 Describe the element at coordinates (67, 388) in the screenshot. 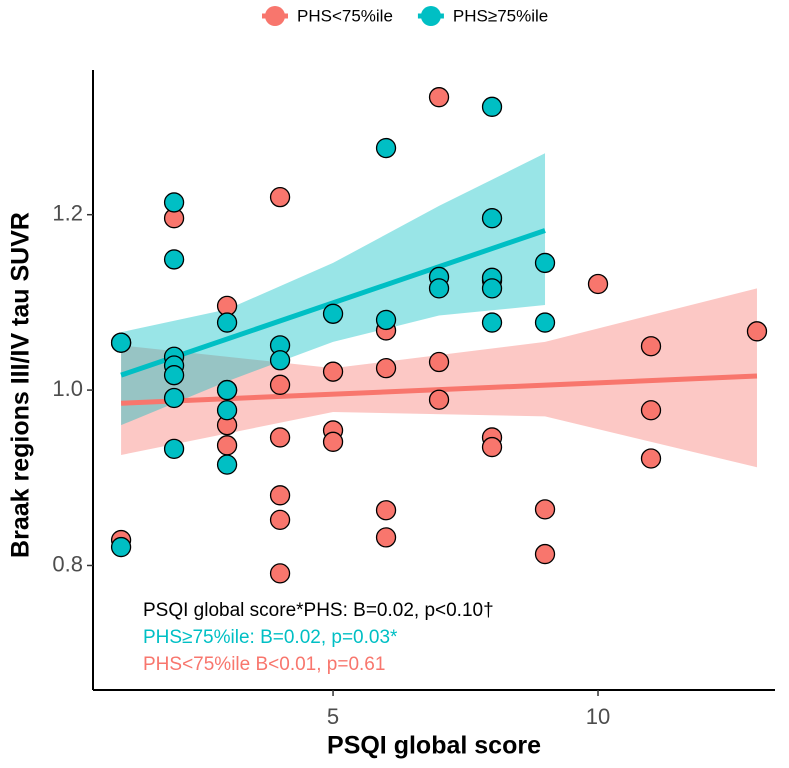

I see `y-tick-label: 1.0` at that location.